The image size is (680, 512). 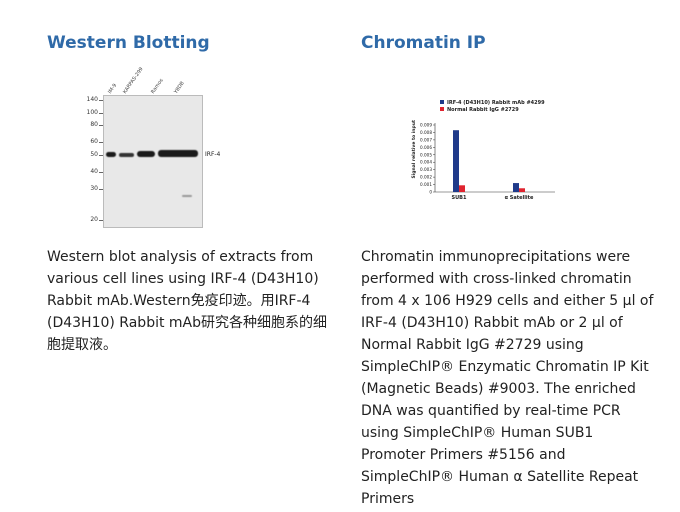 What do you see at coordinates (496, 103) in the screenshot?
I see `legend-label: IRF-4 (D43H10) Rabbit mAb #4299` at bounding box center [496, 103].